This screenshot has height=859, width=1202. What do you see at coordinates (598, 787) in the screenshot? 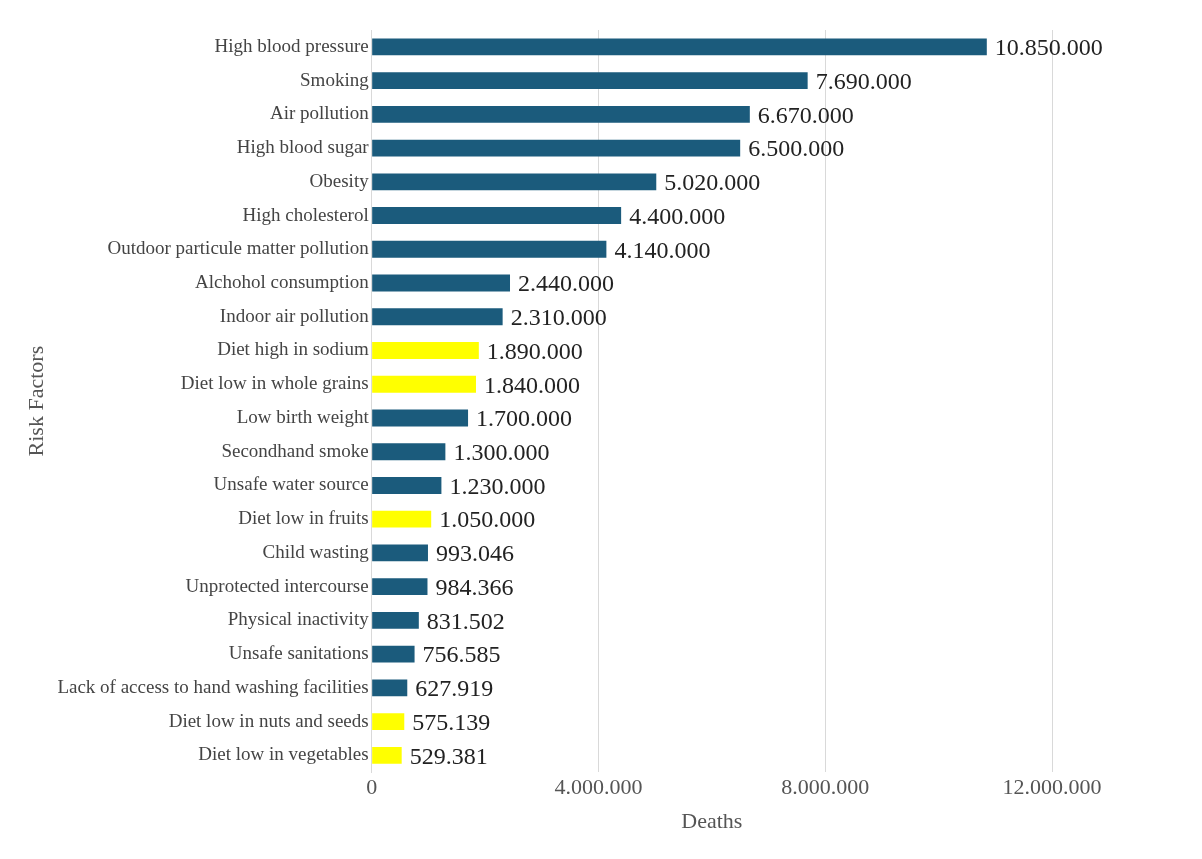
I see `x-tick-label: 4.000.000` at bounding box center [598, 787].